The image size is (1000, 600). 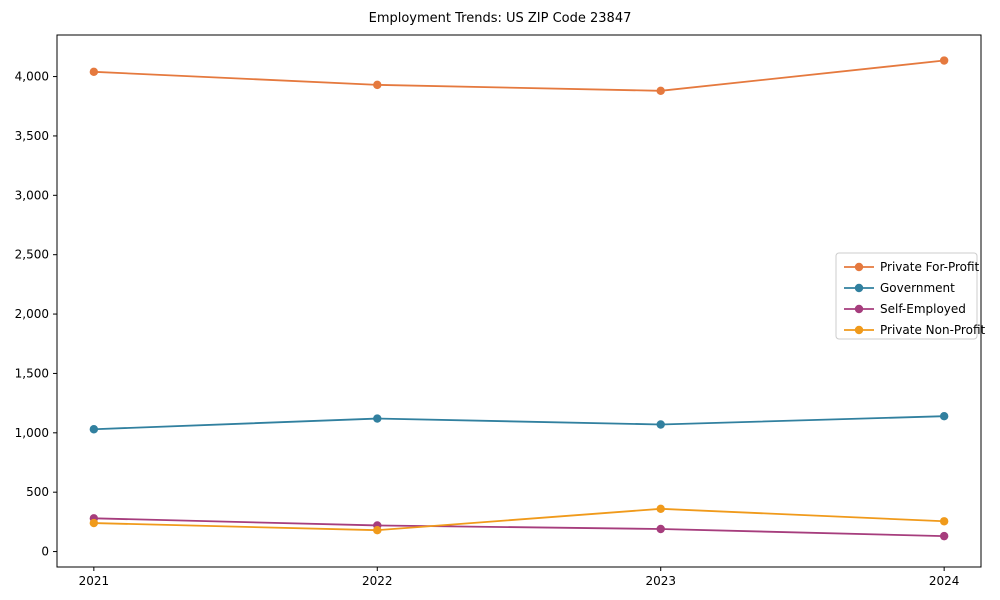 What do you see at coordinates (917, 288) in the screenshot?
I see `legend-label: Government` at bounding box center [917, 288].